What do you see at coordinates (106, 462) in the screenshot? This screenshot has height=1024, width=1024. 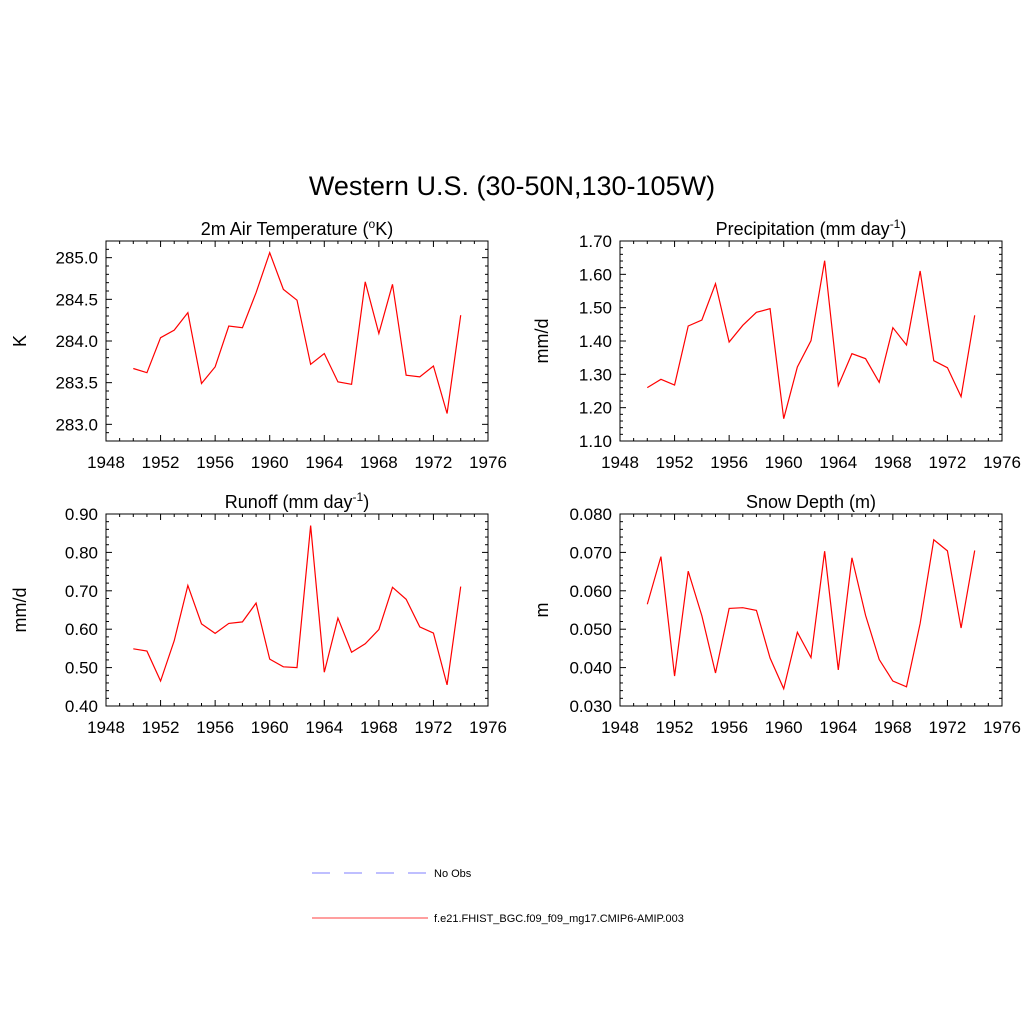 I see `air-temperature-x-tick-label: 1948` at bounding box center [106, 462].